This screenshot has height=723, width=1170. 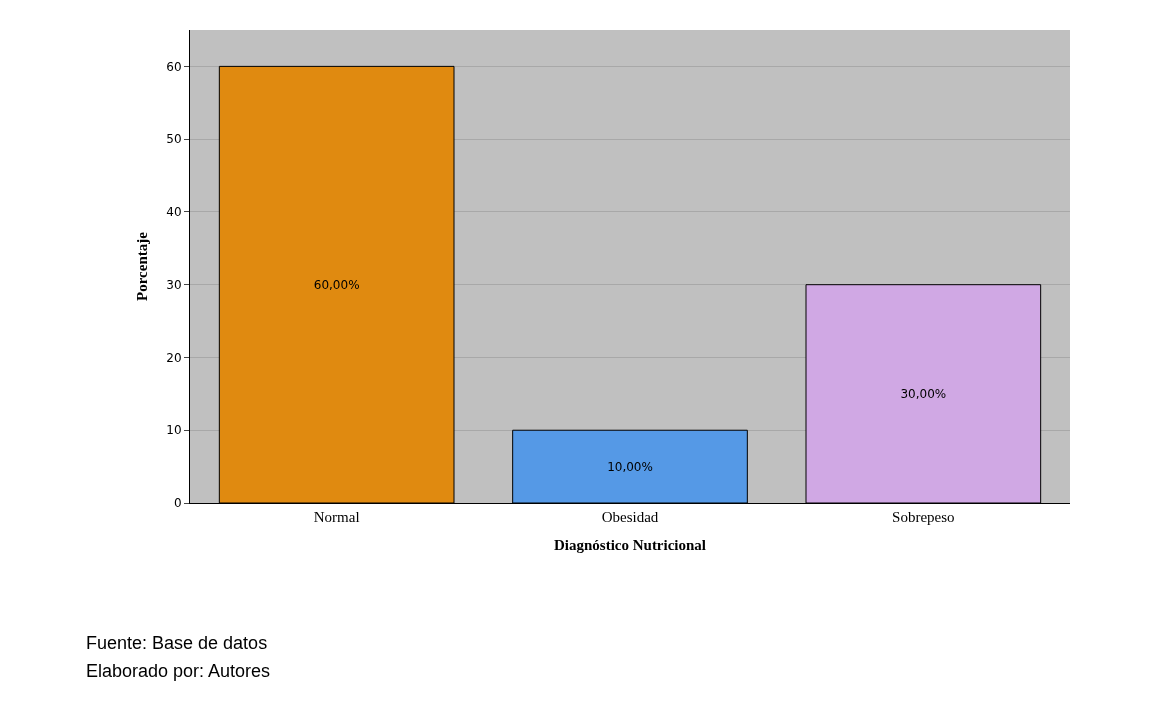 What do you see at coordinates (923, 393) in the screenshot?
I see `data-label: 30,00%` at bounding box center [923, 393].